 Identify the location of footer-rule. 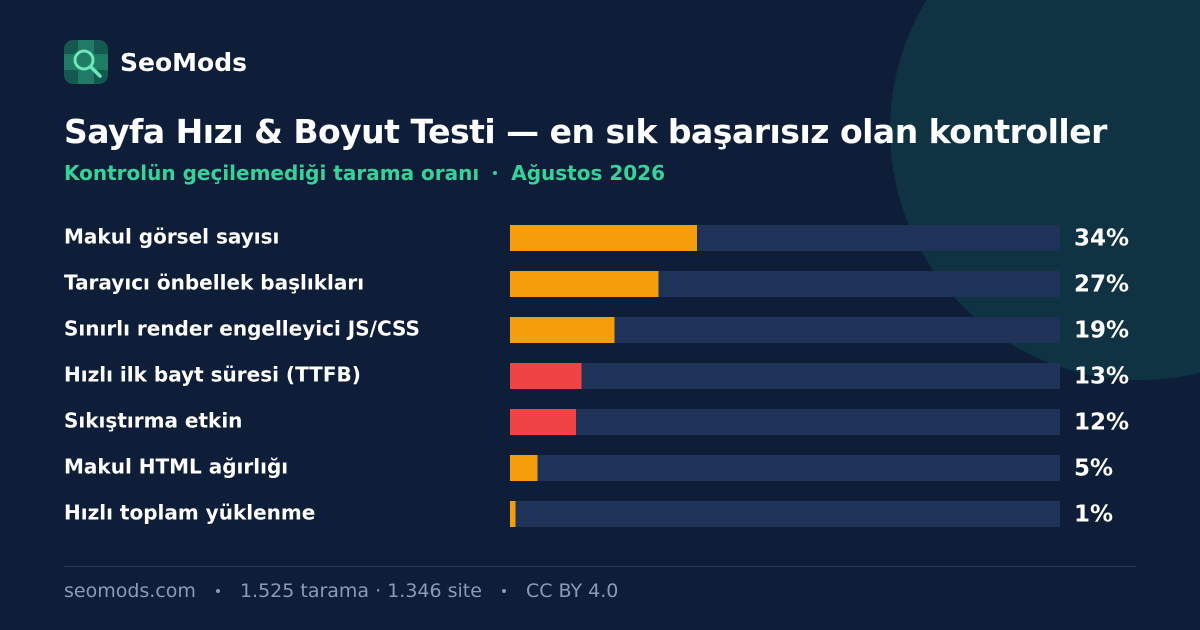
(600, 566).